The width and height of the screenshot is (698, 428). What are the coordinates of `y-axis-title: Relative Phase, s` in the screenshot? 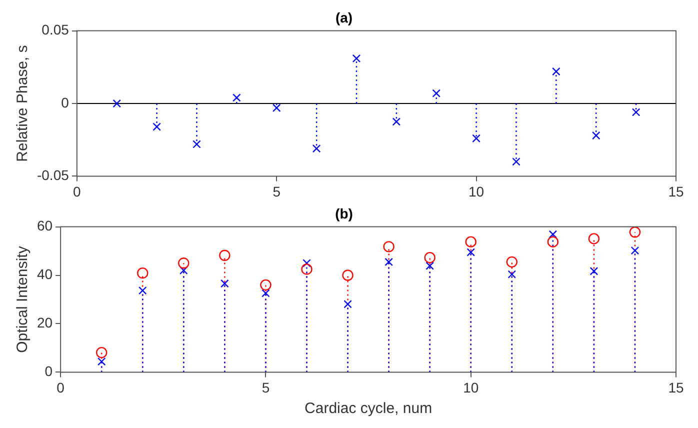 It's located at (23, 103).